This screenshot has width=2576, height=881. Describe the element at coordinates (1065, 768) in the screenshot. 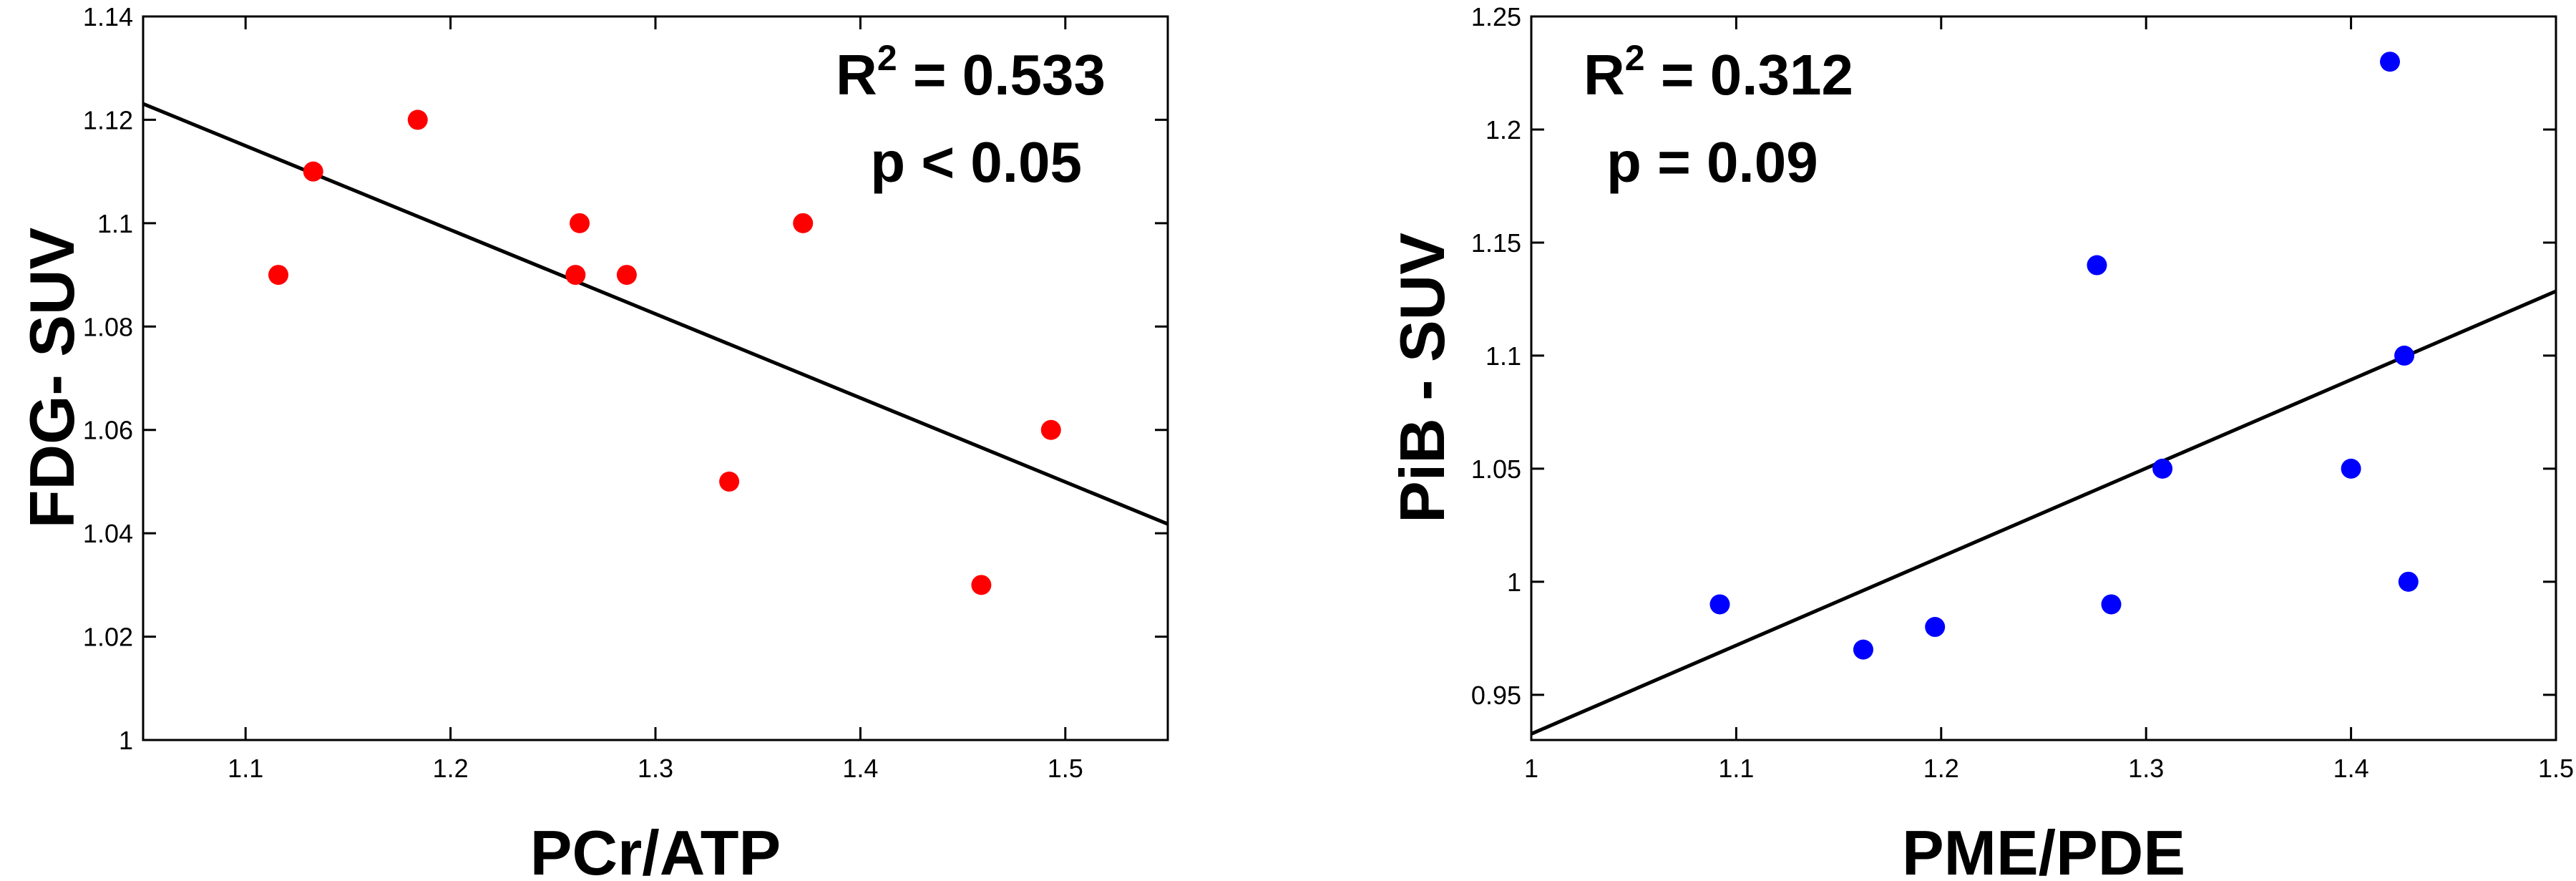

I see `left-x-tick-label: 1.5` at that location.